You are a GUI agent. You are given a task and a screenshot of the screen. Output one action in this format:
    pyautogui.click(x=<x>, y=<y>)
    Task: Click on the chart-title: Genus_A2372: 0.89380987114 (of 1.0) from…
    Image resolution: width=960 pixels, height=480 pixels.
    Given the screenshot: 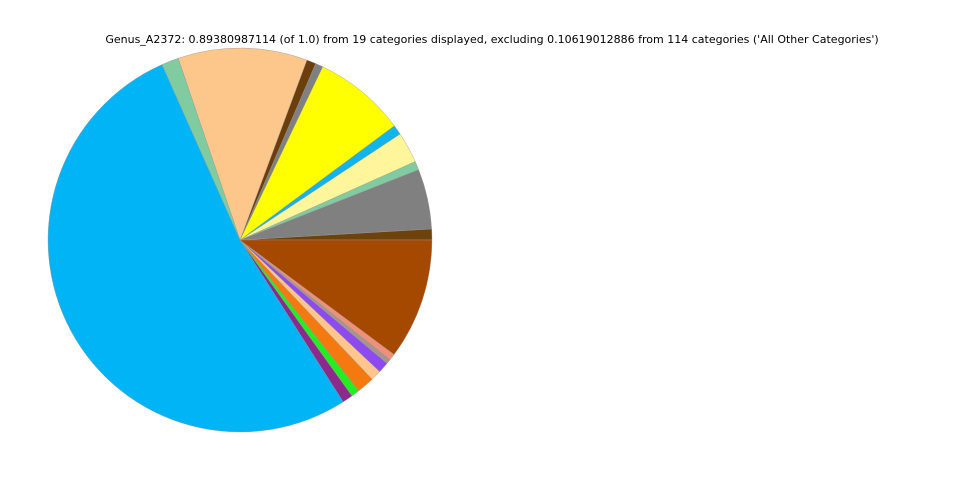 What is the action you would take?
    pyautogui.click(x=491, y=39)
    